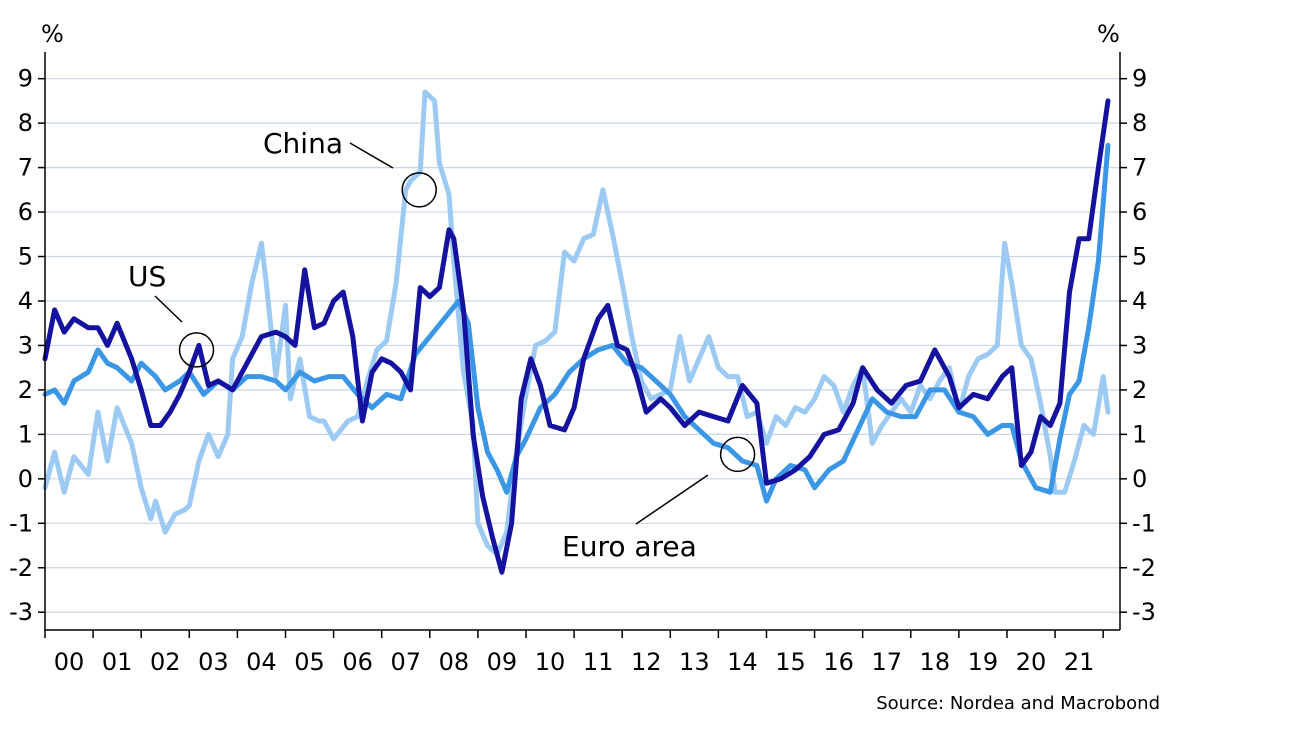 Image resolution: width=1300 pixels, height=733 pixels. Describe the element at coordinates (21, 568) in the screenshot. I see `y-tick-label-left: -2` at that location.